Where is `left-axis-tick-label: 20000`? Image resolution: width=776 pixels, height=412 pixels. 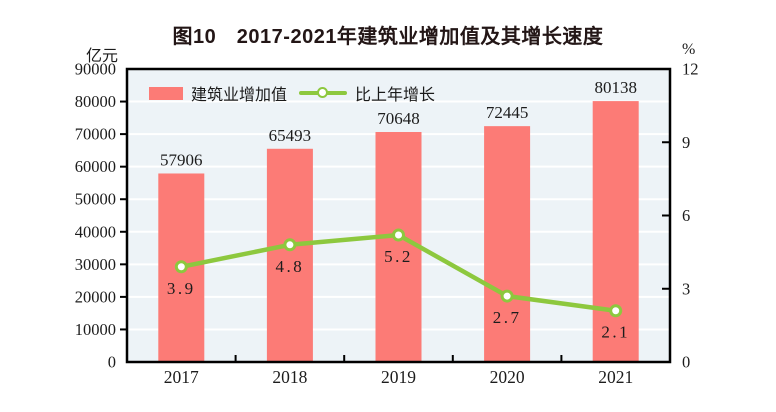 left-axis-tick-label: 20000 is located at coordinates (95, 296).